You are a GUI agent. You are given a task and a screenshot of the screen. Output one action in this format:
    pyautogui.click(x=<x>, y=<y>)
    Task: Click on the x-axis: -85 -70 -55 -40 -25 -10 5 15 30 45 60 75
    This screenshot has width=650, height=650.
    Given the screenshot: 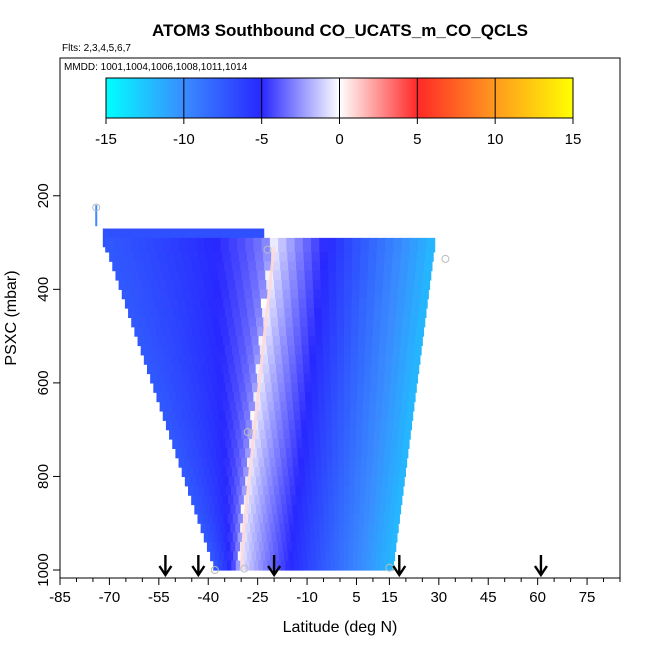 What is the action you would take?
    pyautogui.click(x=335, y=592)
    